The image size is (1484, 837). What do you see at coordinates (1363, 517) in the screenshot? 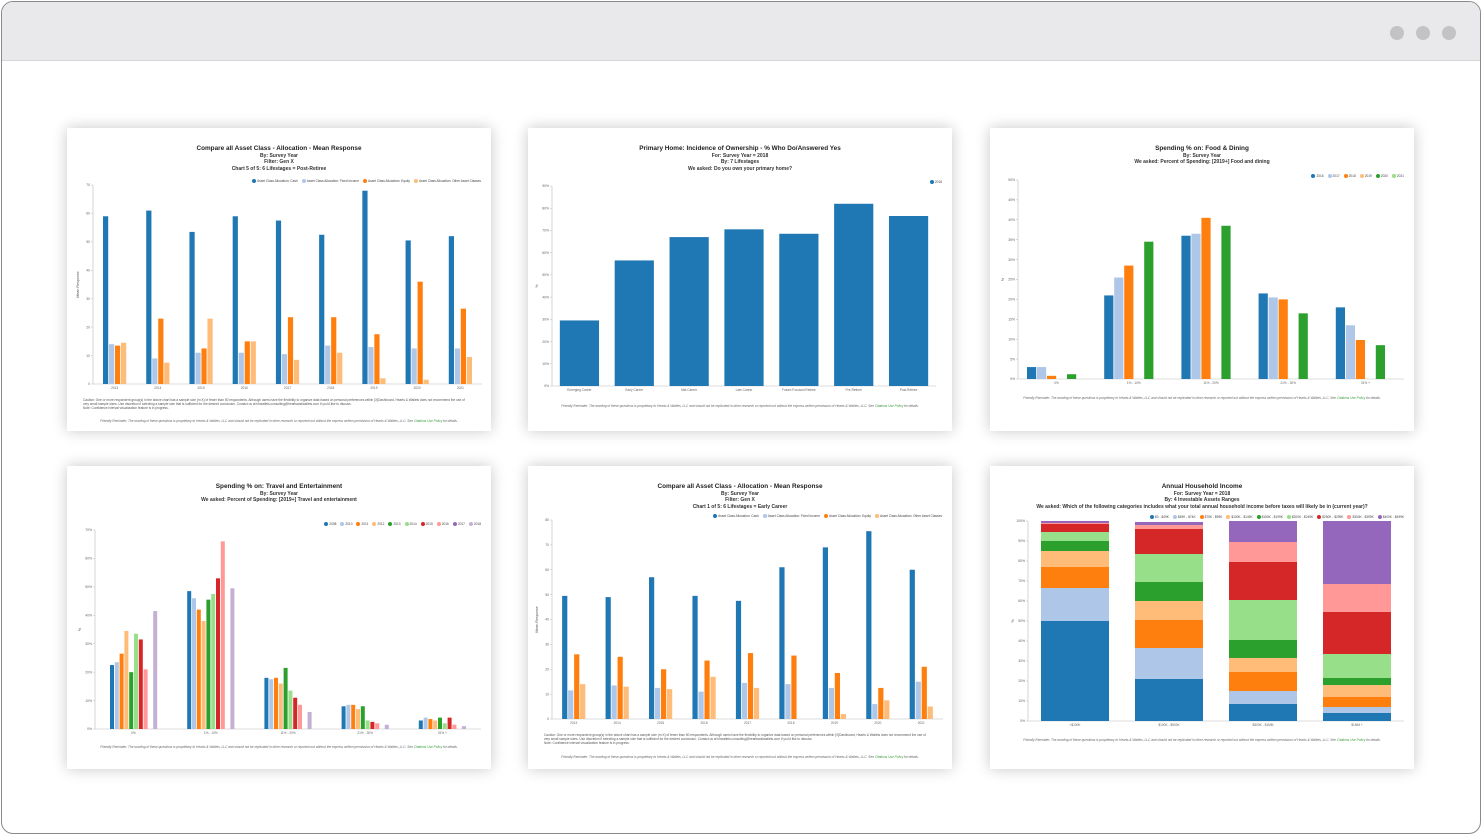
I see `legend-label: $300K - $399K` at bounding box center [1363, 517].